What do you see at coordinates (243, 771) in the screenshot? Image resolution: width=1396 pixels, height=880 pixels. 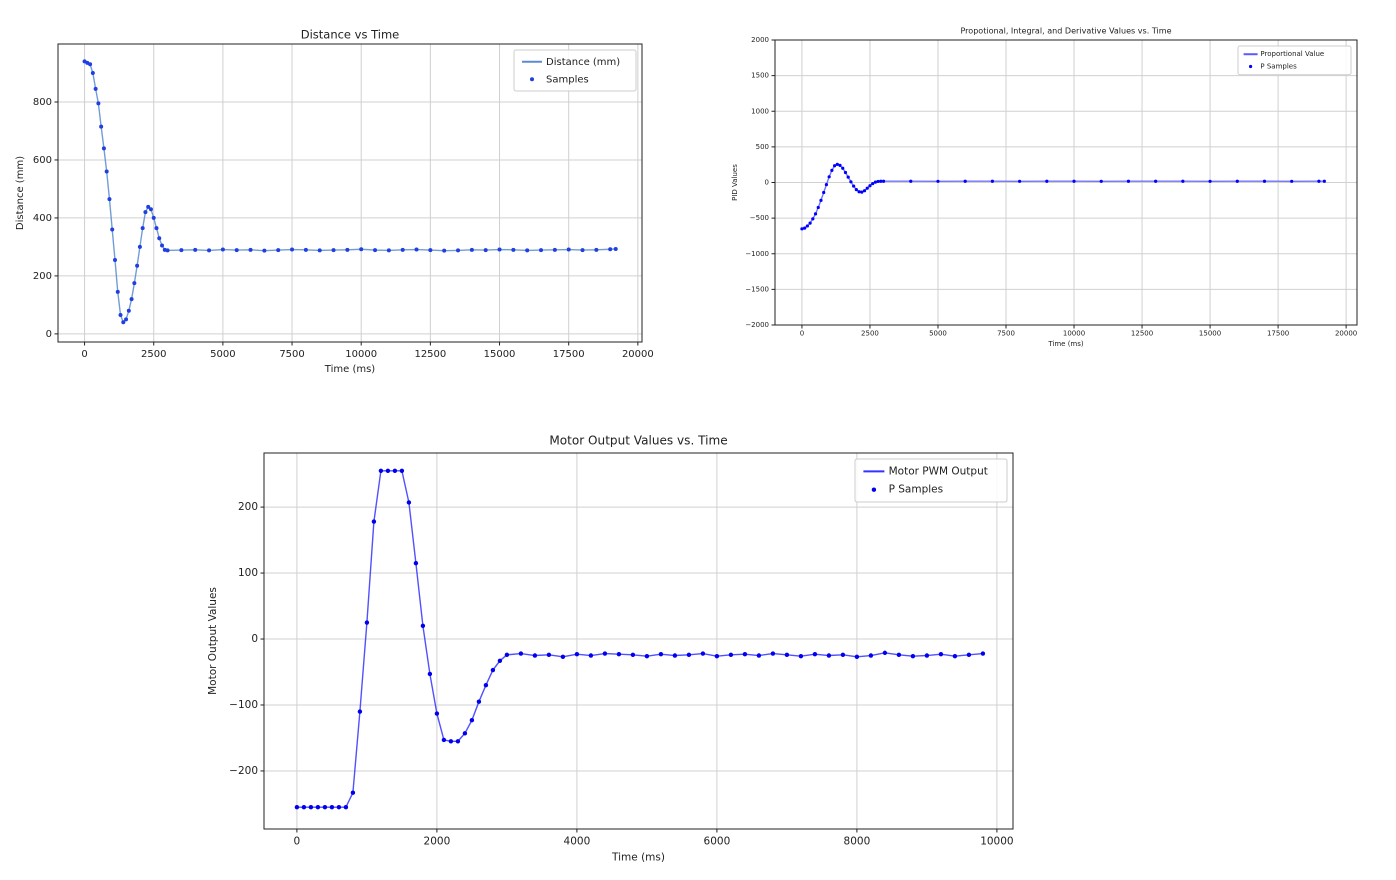 I see `y-tick-label: −200` at bounding box center [243, 771].